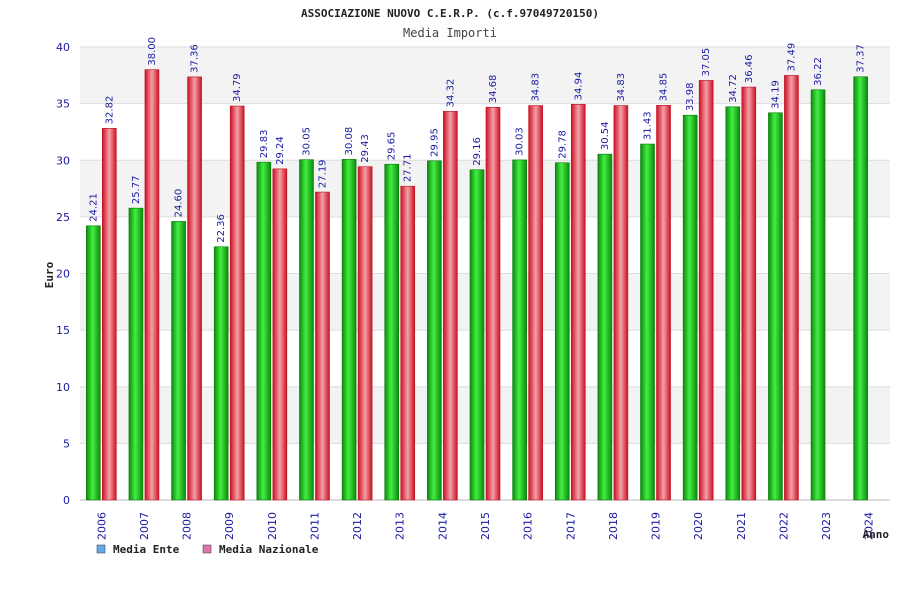 This screenshot has height=600, width=900. What do you see at coordinates (136, 190) in the screenshot?
I see `value-label-media-ente-2007: 25.77` at bounding box center [136, 190].